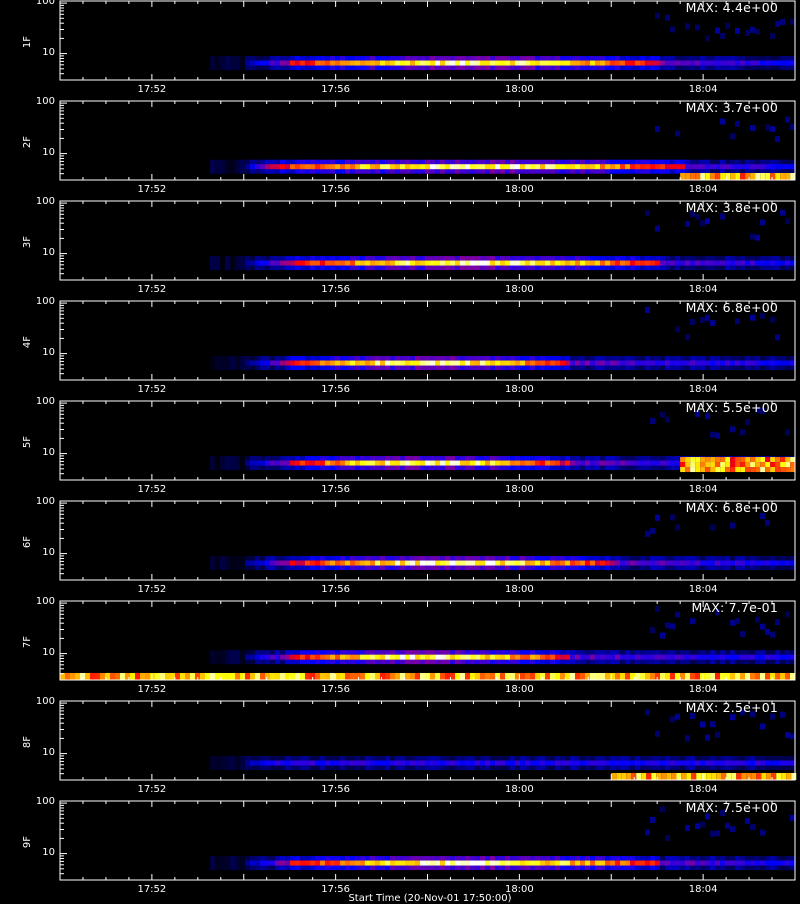 This screenshot has height=904, width=800. What do you see at coordinates (48, 452) in the screenshot?
I see `y-tick-label: 10` at bounding box center [48, 452].